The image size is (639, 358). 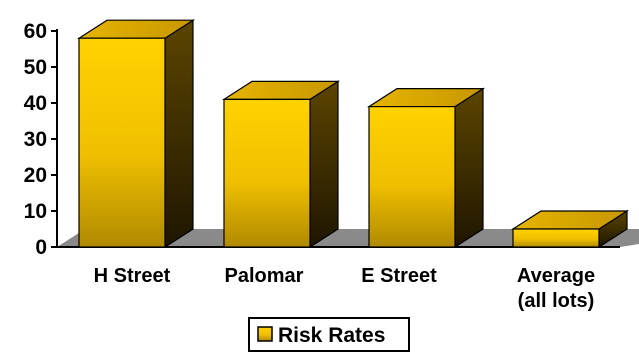 I want to click on x-tick-label-line: Average, so click(x=556, y=276).